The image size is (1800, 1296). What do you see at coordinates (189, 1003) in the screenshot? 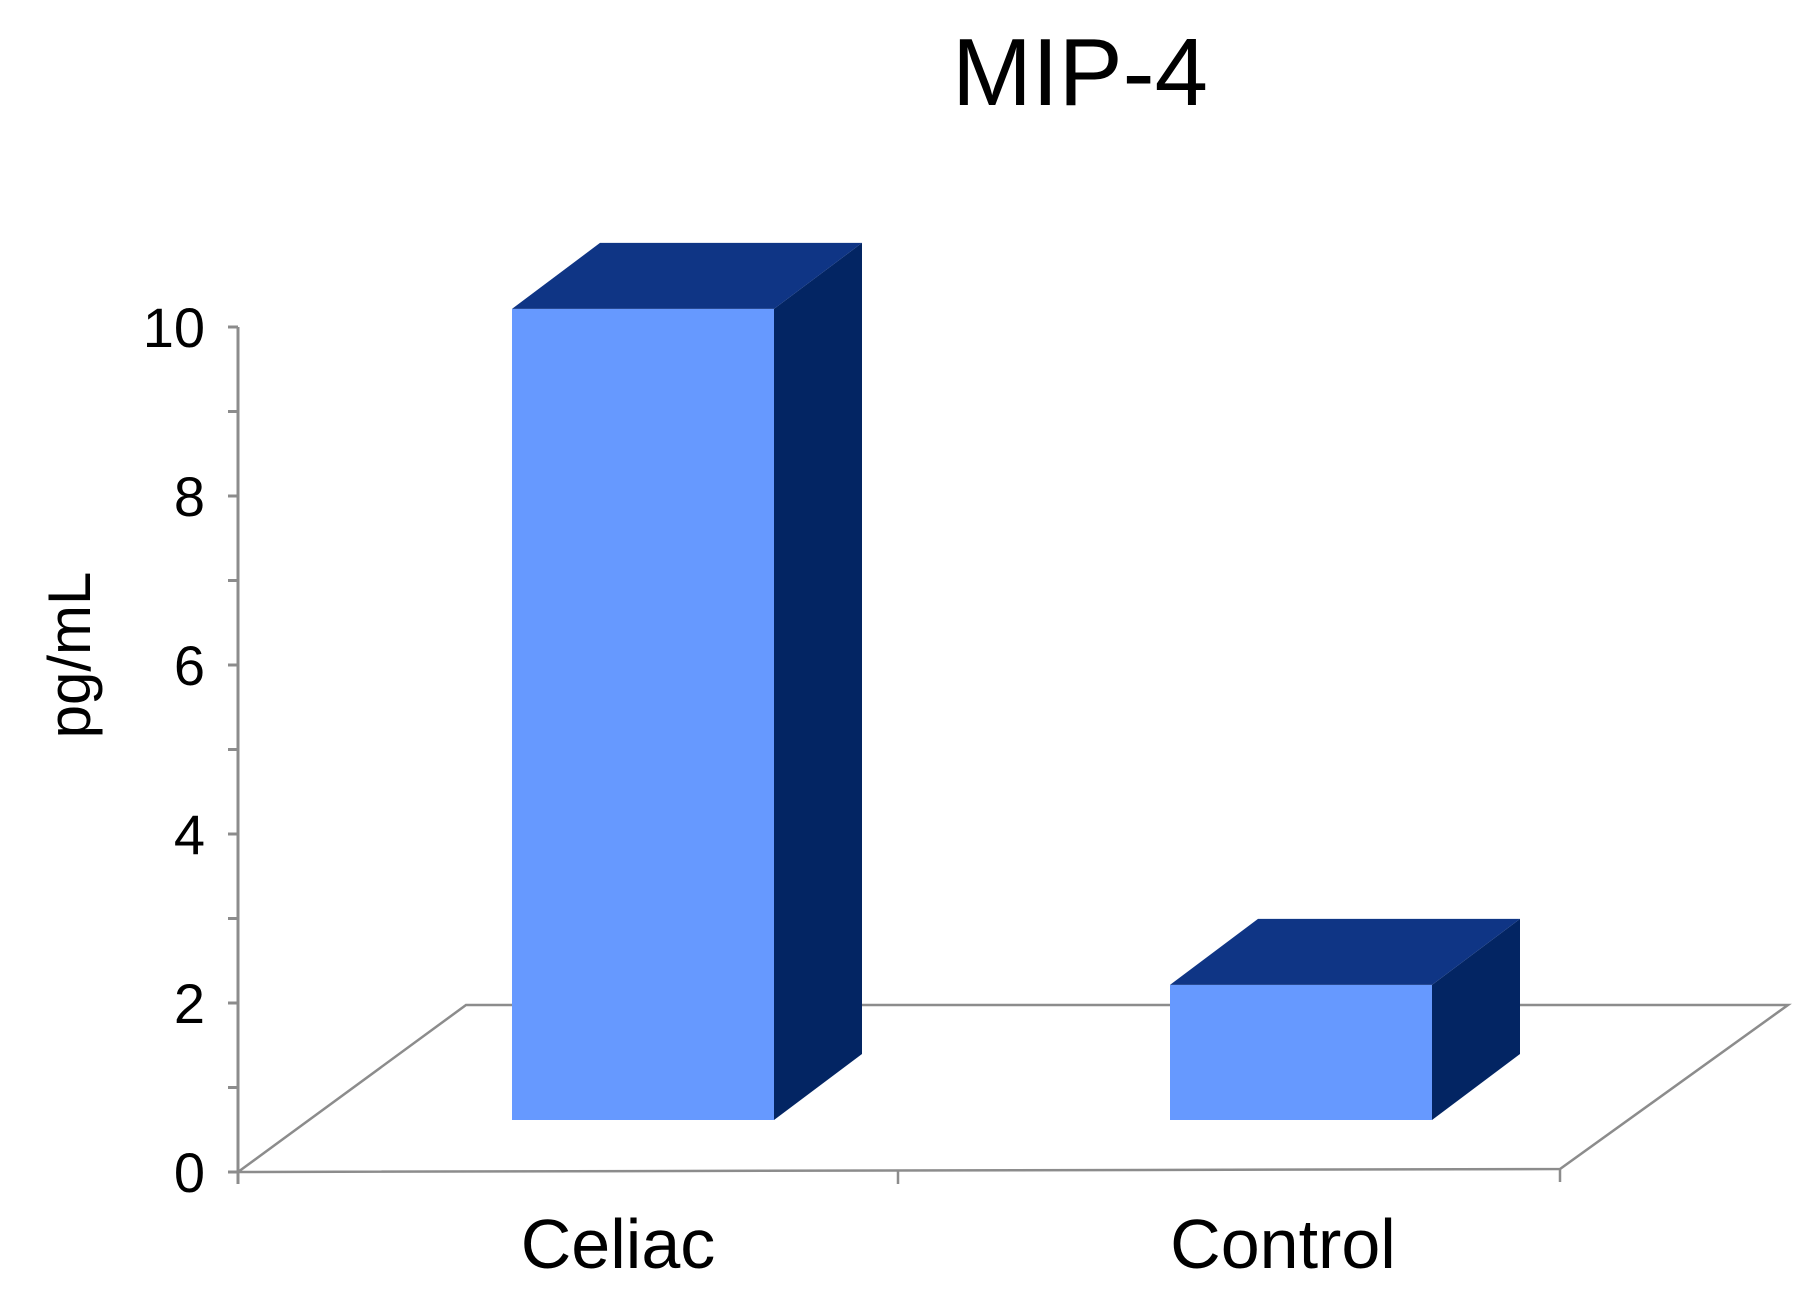
I see `y-tick-label: 2` at bounding box center [189, 1003].